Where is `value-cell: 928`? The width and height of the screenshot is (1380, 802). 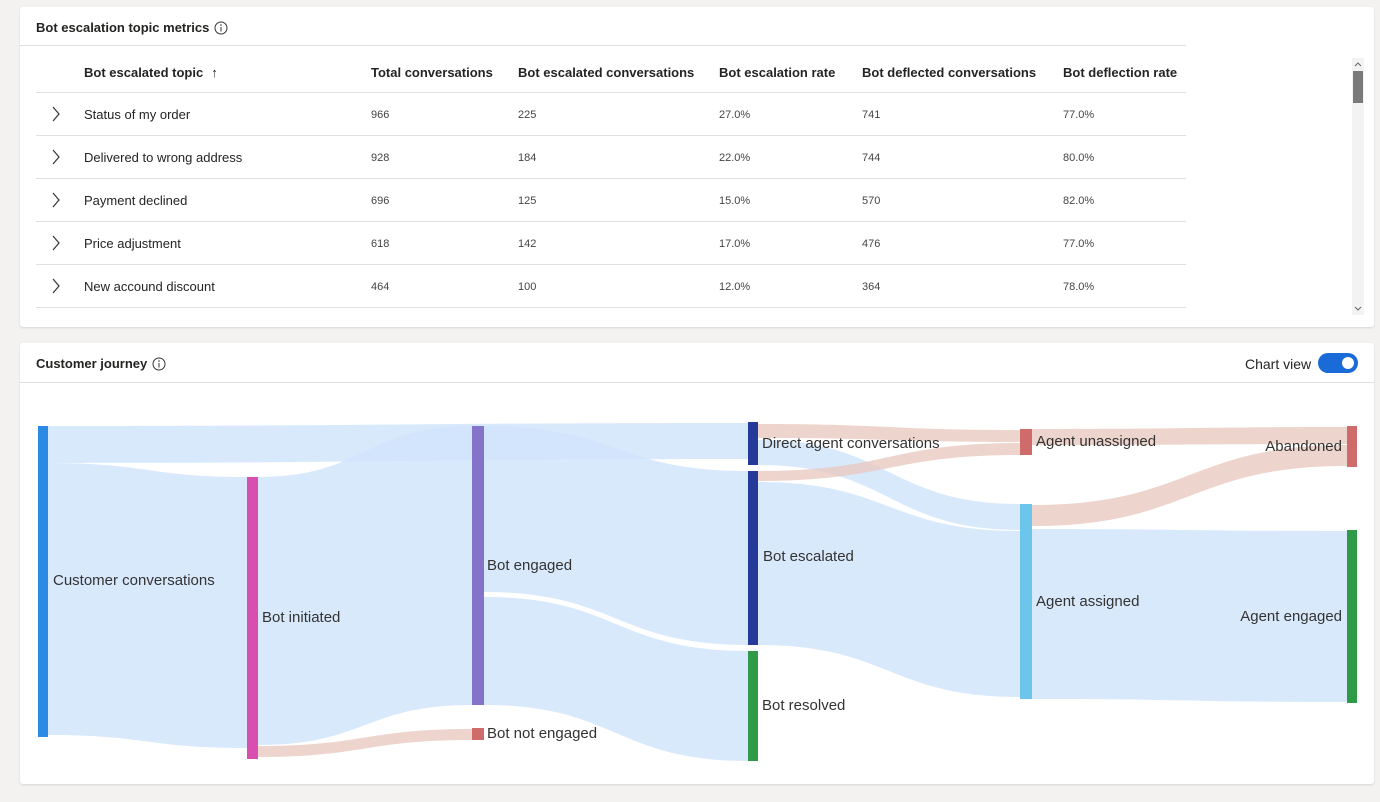 value-cell: 928 is located at coordinates (380, 158).